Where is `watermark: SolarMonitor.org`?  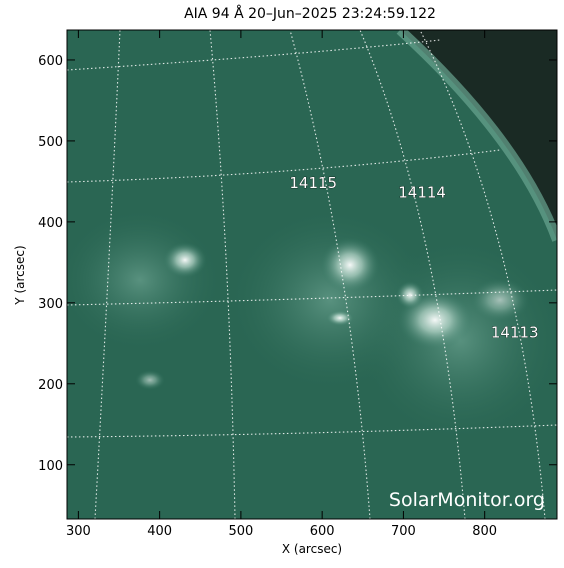
watermark: SolarMonitor.org is located at coordinates (467, 500).